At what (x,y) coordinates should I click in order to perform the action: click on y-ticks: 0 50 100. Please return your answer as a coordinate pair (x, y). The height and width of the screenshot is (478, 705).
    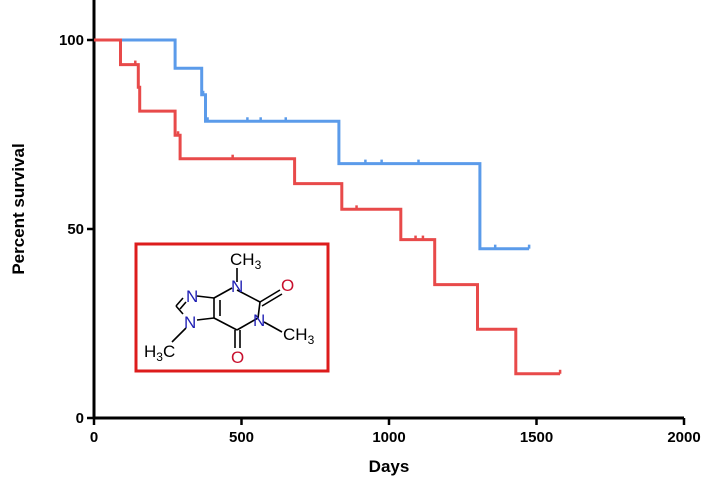
    Looking at the image, I should click on (76, 229).